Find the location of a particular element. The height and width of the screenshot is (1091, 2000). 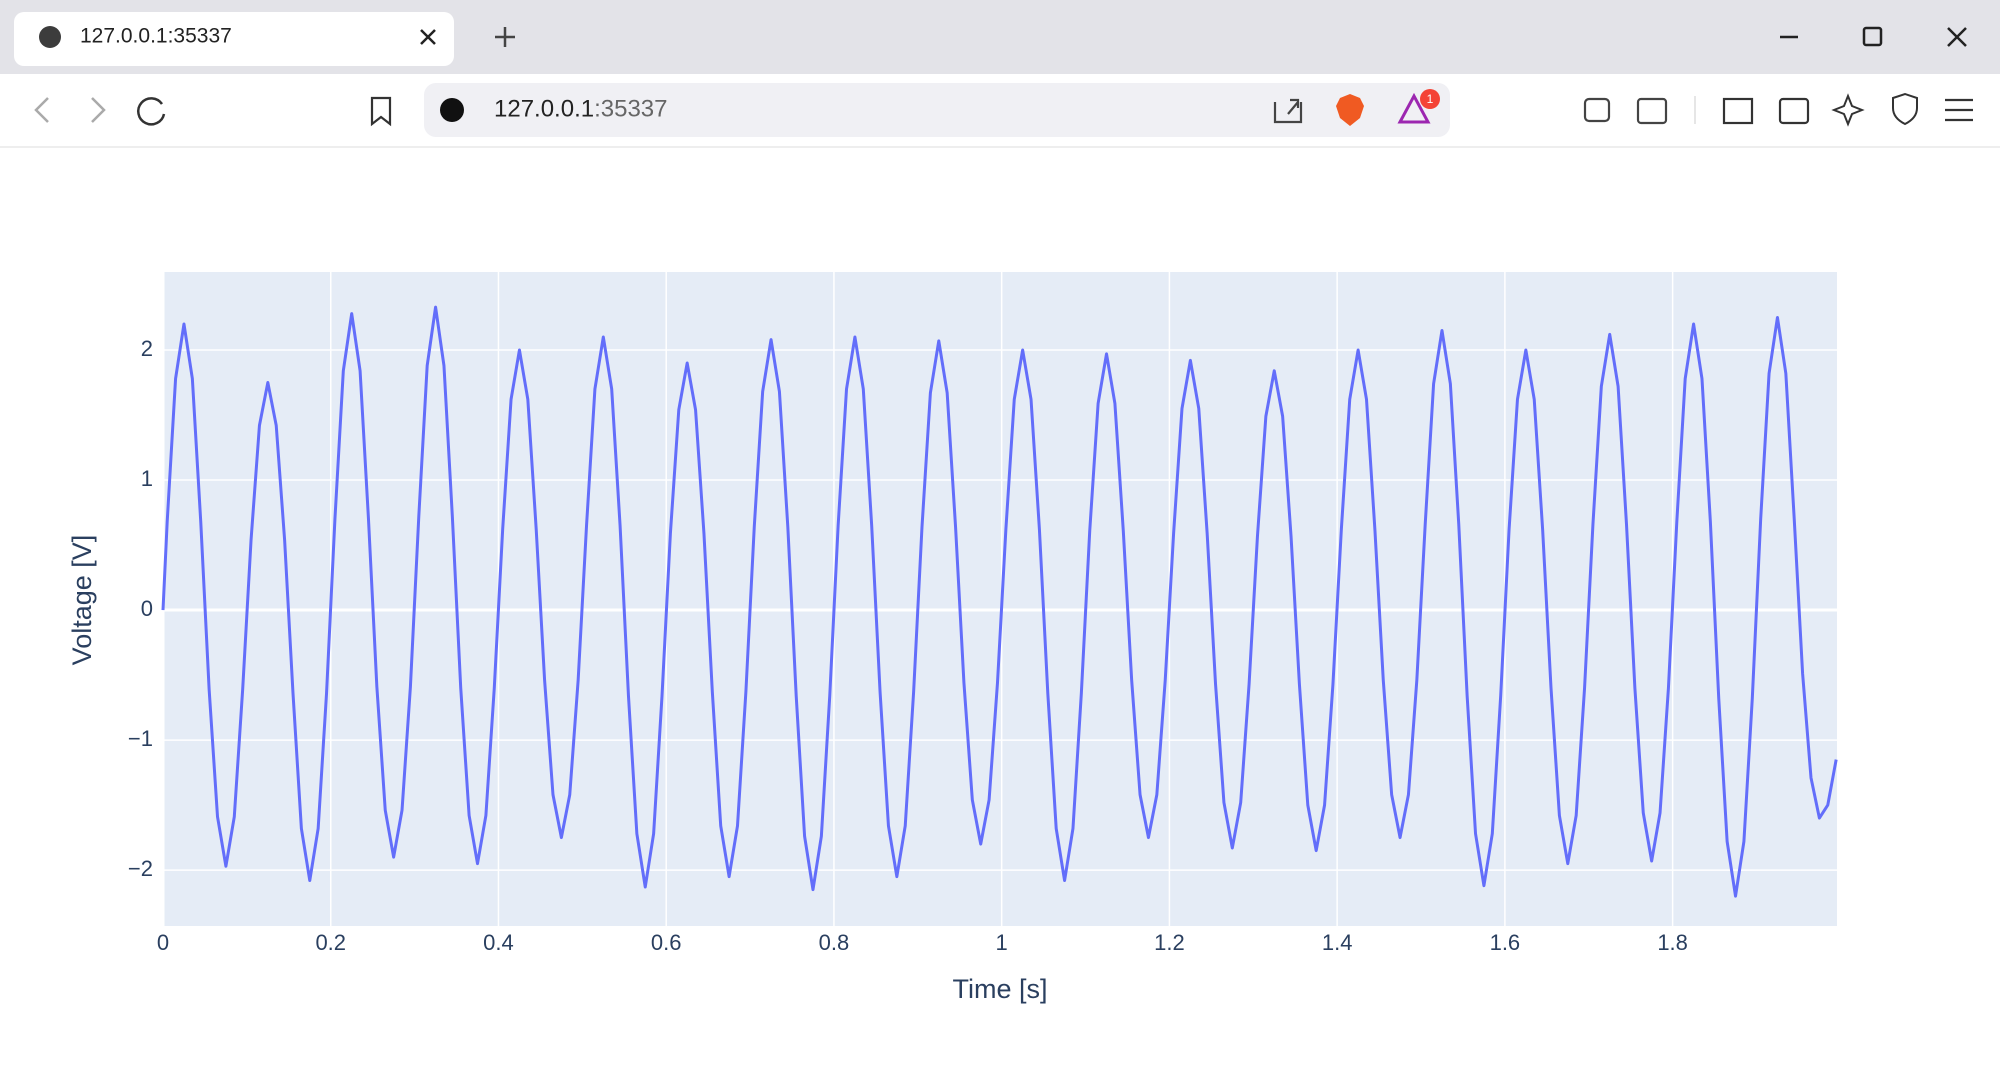

x-tick-label: 0.4 is located at coordinates (498, 942).